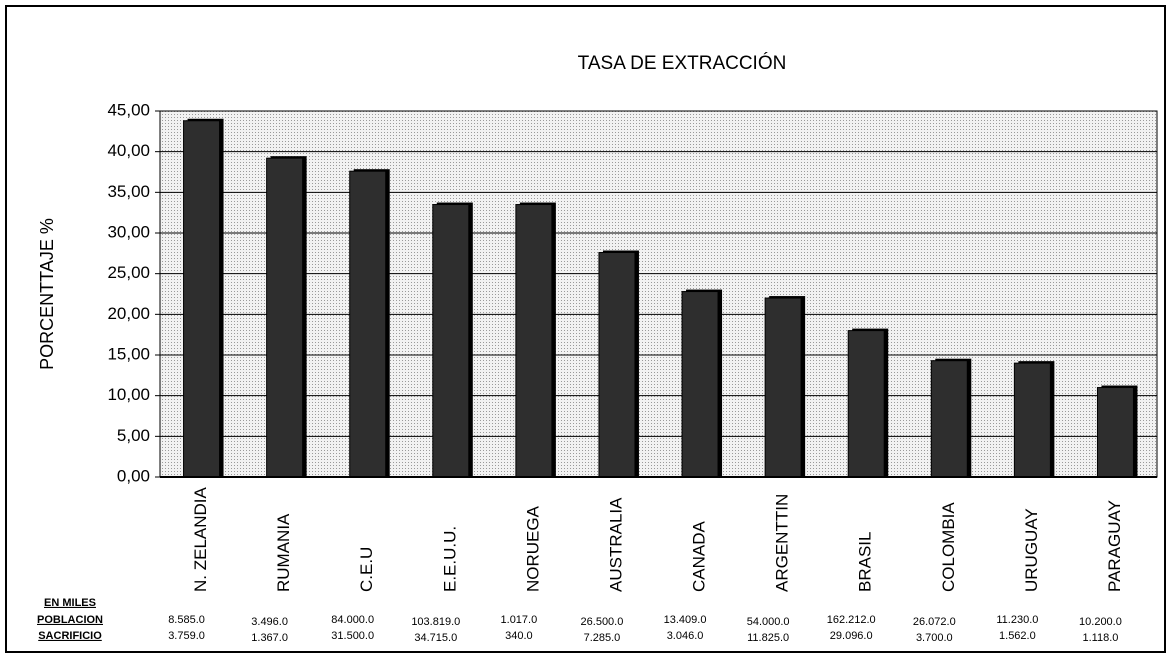 The width and height of the screenshot is (1171, 658). What do you see at coordinates (186, 620) in the screenshot?
I see `table-cell: 8.585.0` at bounding box center [186, 620].